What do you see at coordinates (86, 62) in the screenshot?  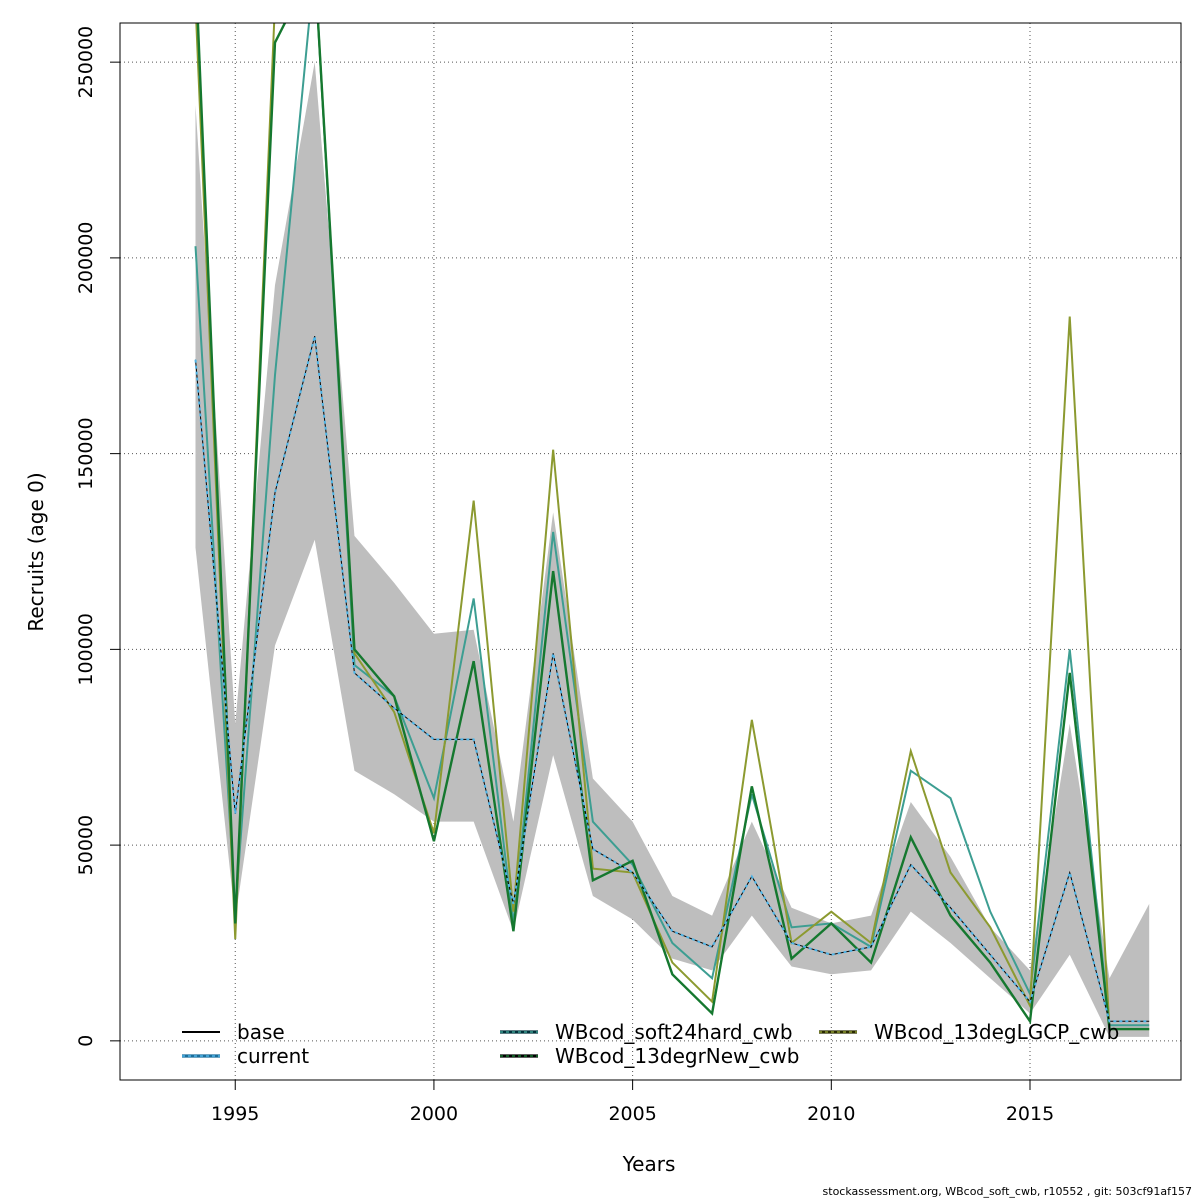 I see `y-tick-label: 250000` at bounding box center [86, 62].